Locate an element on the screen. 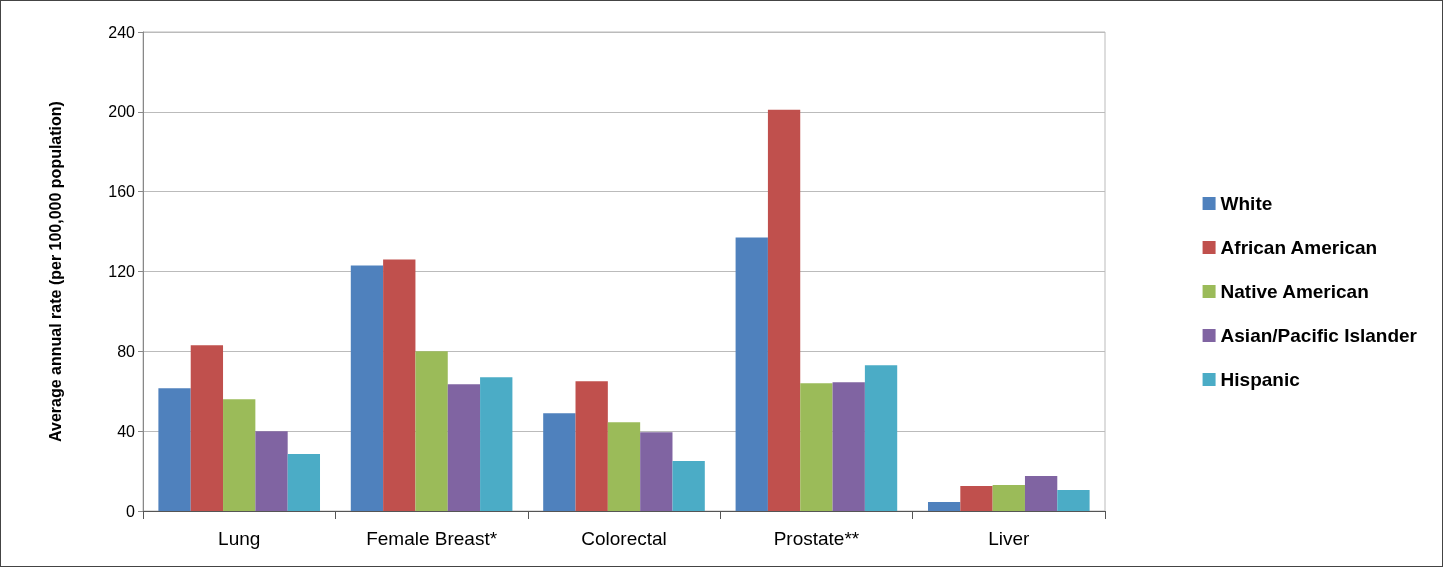 The height and width of the screenshot is (567, 1443). legend-label: Native American is located at coordinates (1294, 291).